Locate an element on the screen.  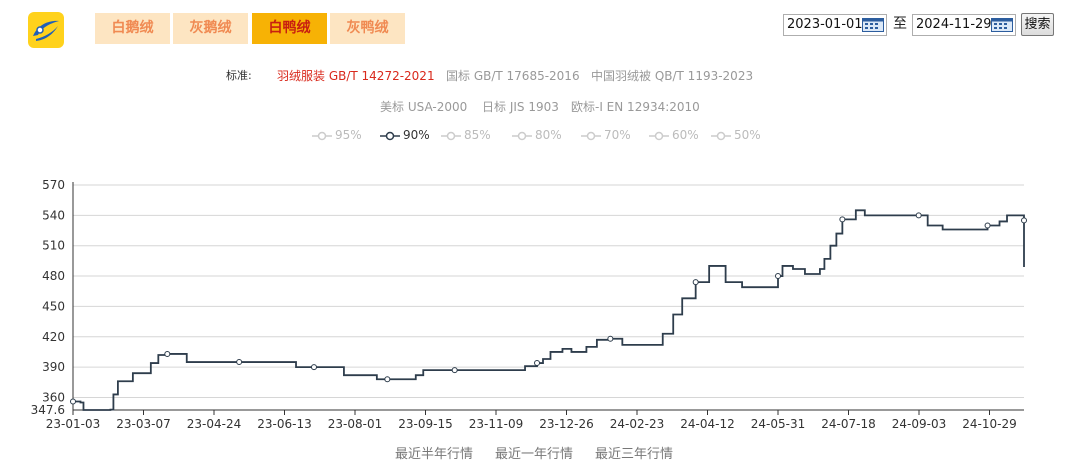
legend-label: 95% is located at coordinates (348, 135).